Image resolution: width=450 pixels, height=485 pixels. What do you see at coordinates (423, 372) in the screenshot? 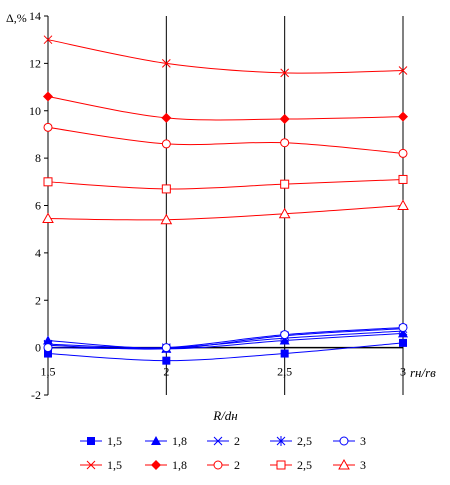
I see `x-axis-end-label: rн/rв` at bounding box center [423, 372].